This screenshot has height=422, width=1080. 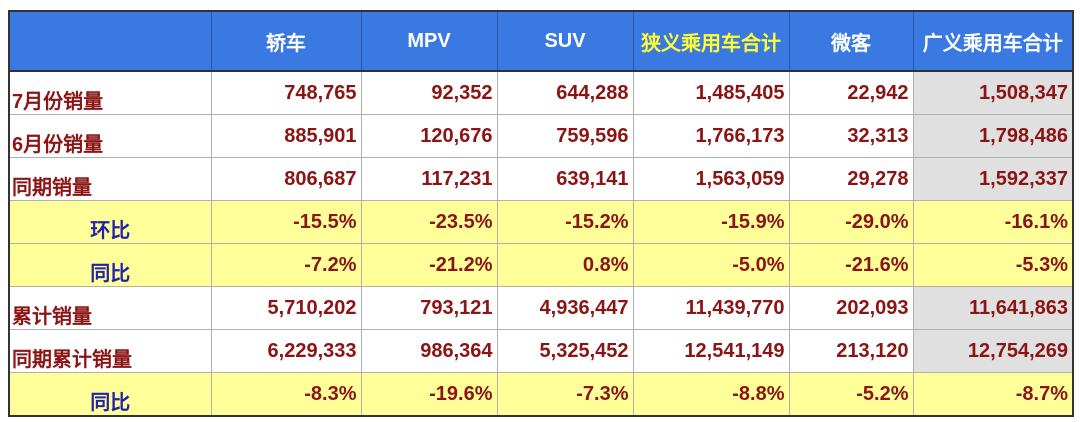 I want to click on table-cell: 1,508,347, so click(x=993, y=92).